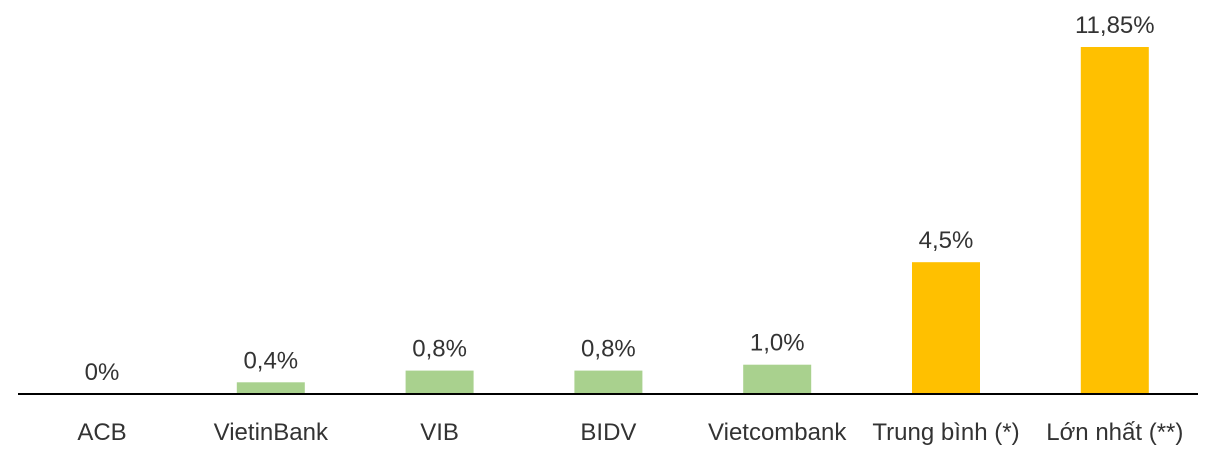 This screenshot has width=1218, height=476. I want to click on category-label-l-n-nh-t: Lớn nhất (**), so click(1114, 432).